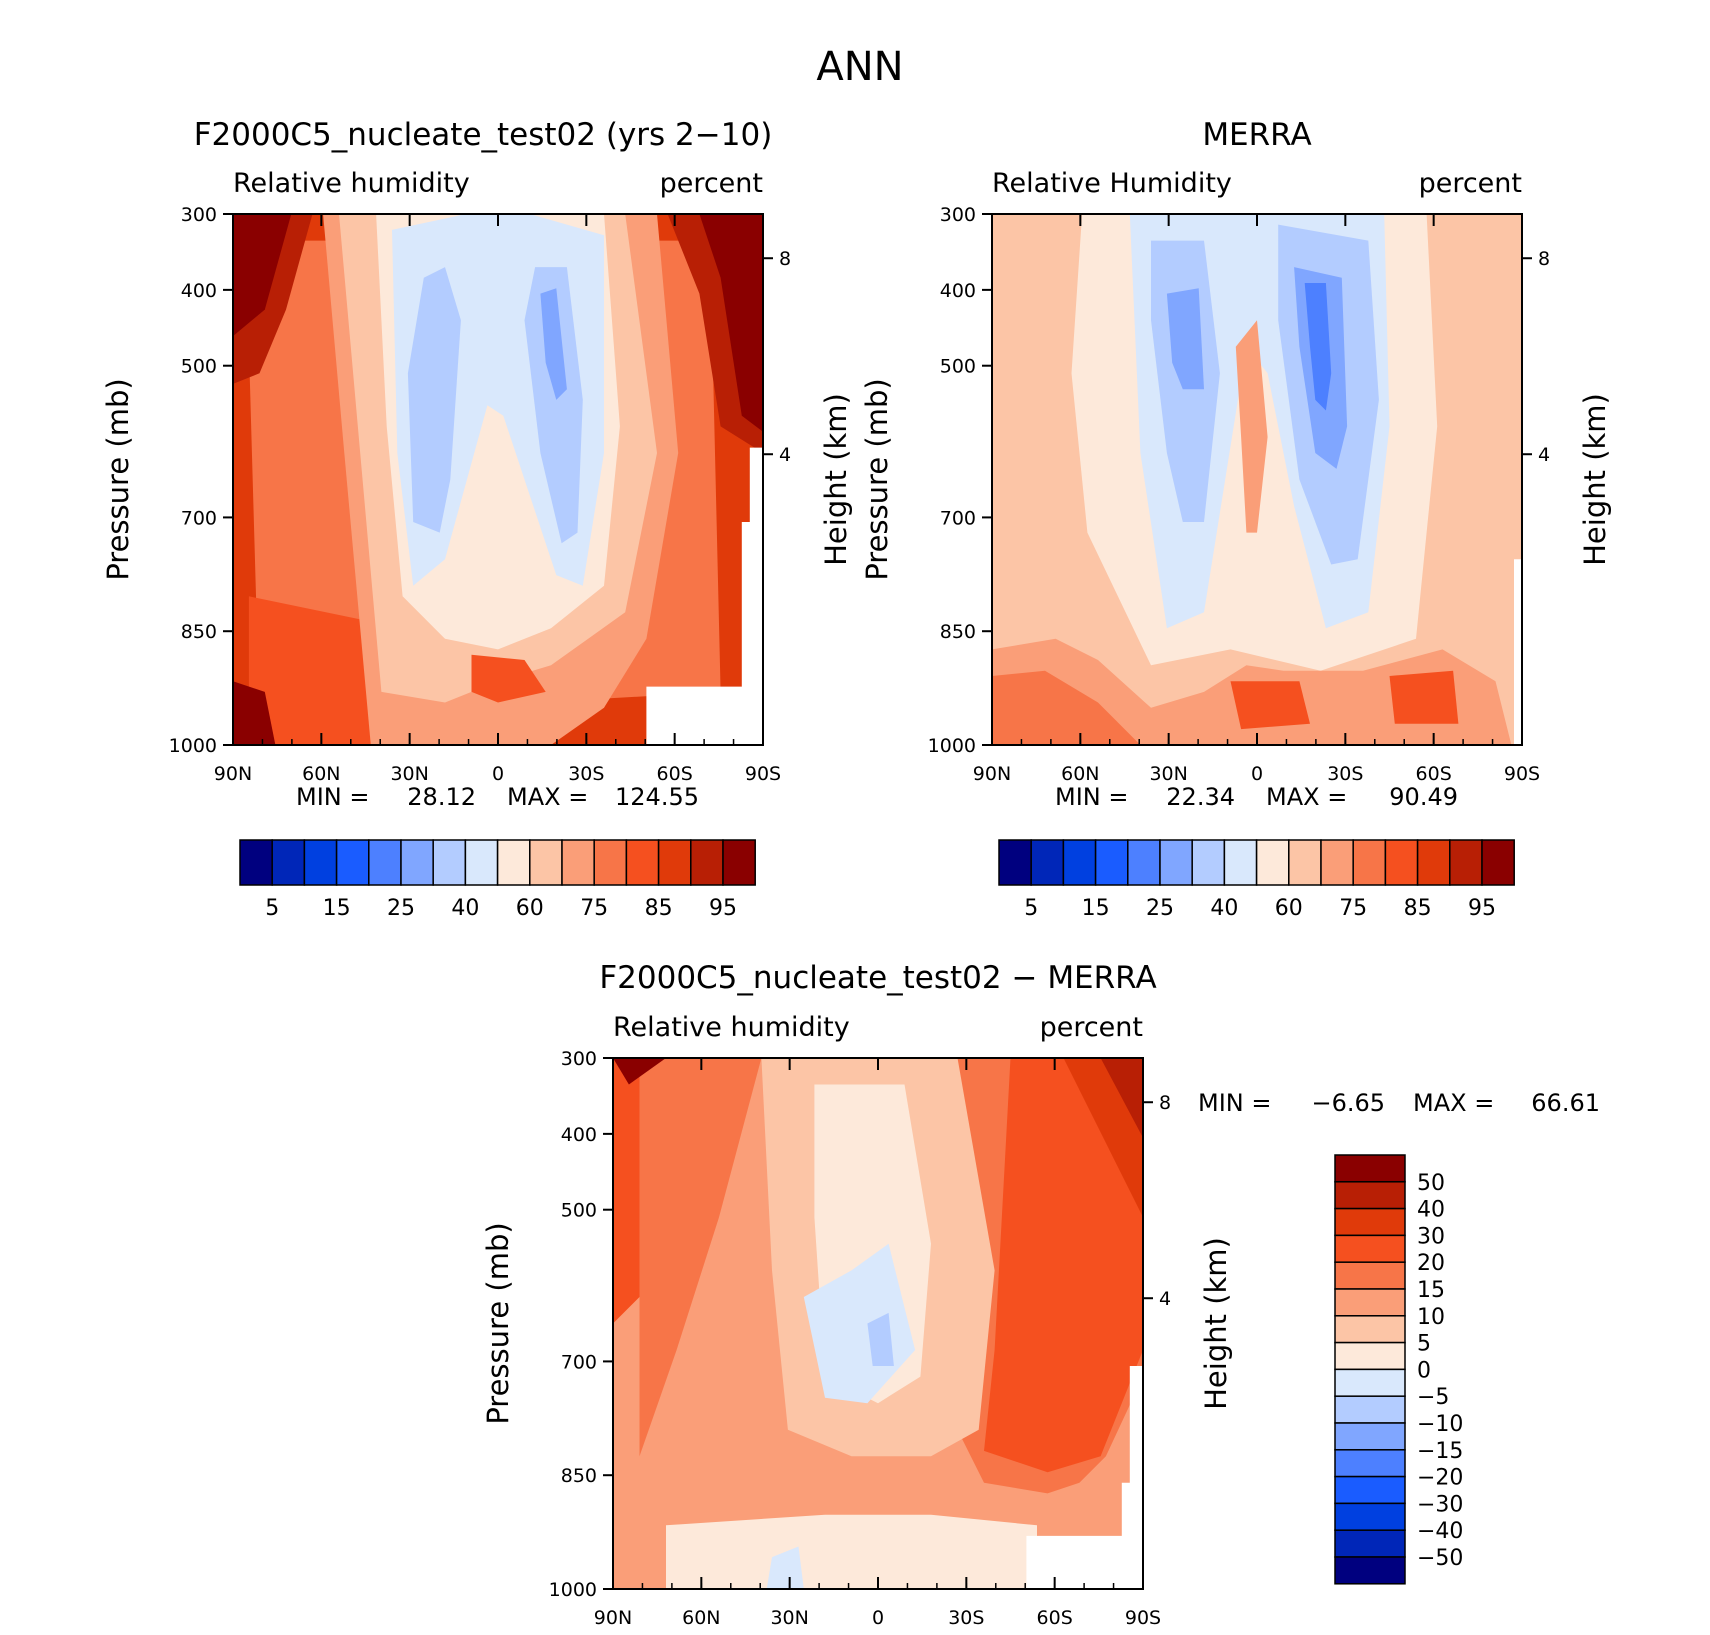 The width and height of the screenshot is (1710, 1635). Describe the element at coordinates (1453, 1103) in the screenshot. I see `diff-max-label: MAX =` at that location.